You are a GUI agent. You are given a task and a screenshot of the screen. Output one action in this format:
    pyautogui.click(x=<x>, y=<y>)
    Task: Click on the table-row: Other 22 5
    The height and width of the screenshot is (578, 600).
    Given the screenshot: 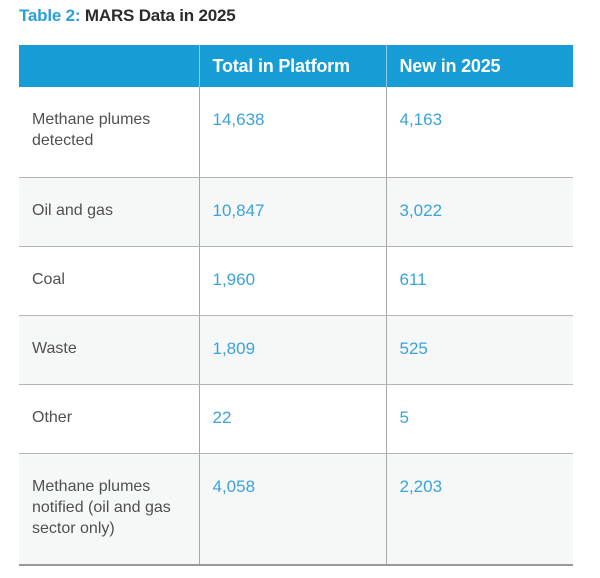 What is the action you would take?
    pyautogui.click(x=296, y=419)
    